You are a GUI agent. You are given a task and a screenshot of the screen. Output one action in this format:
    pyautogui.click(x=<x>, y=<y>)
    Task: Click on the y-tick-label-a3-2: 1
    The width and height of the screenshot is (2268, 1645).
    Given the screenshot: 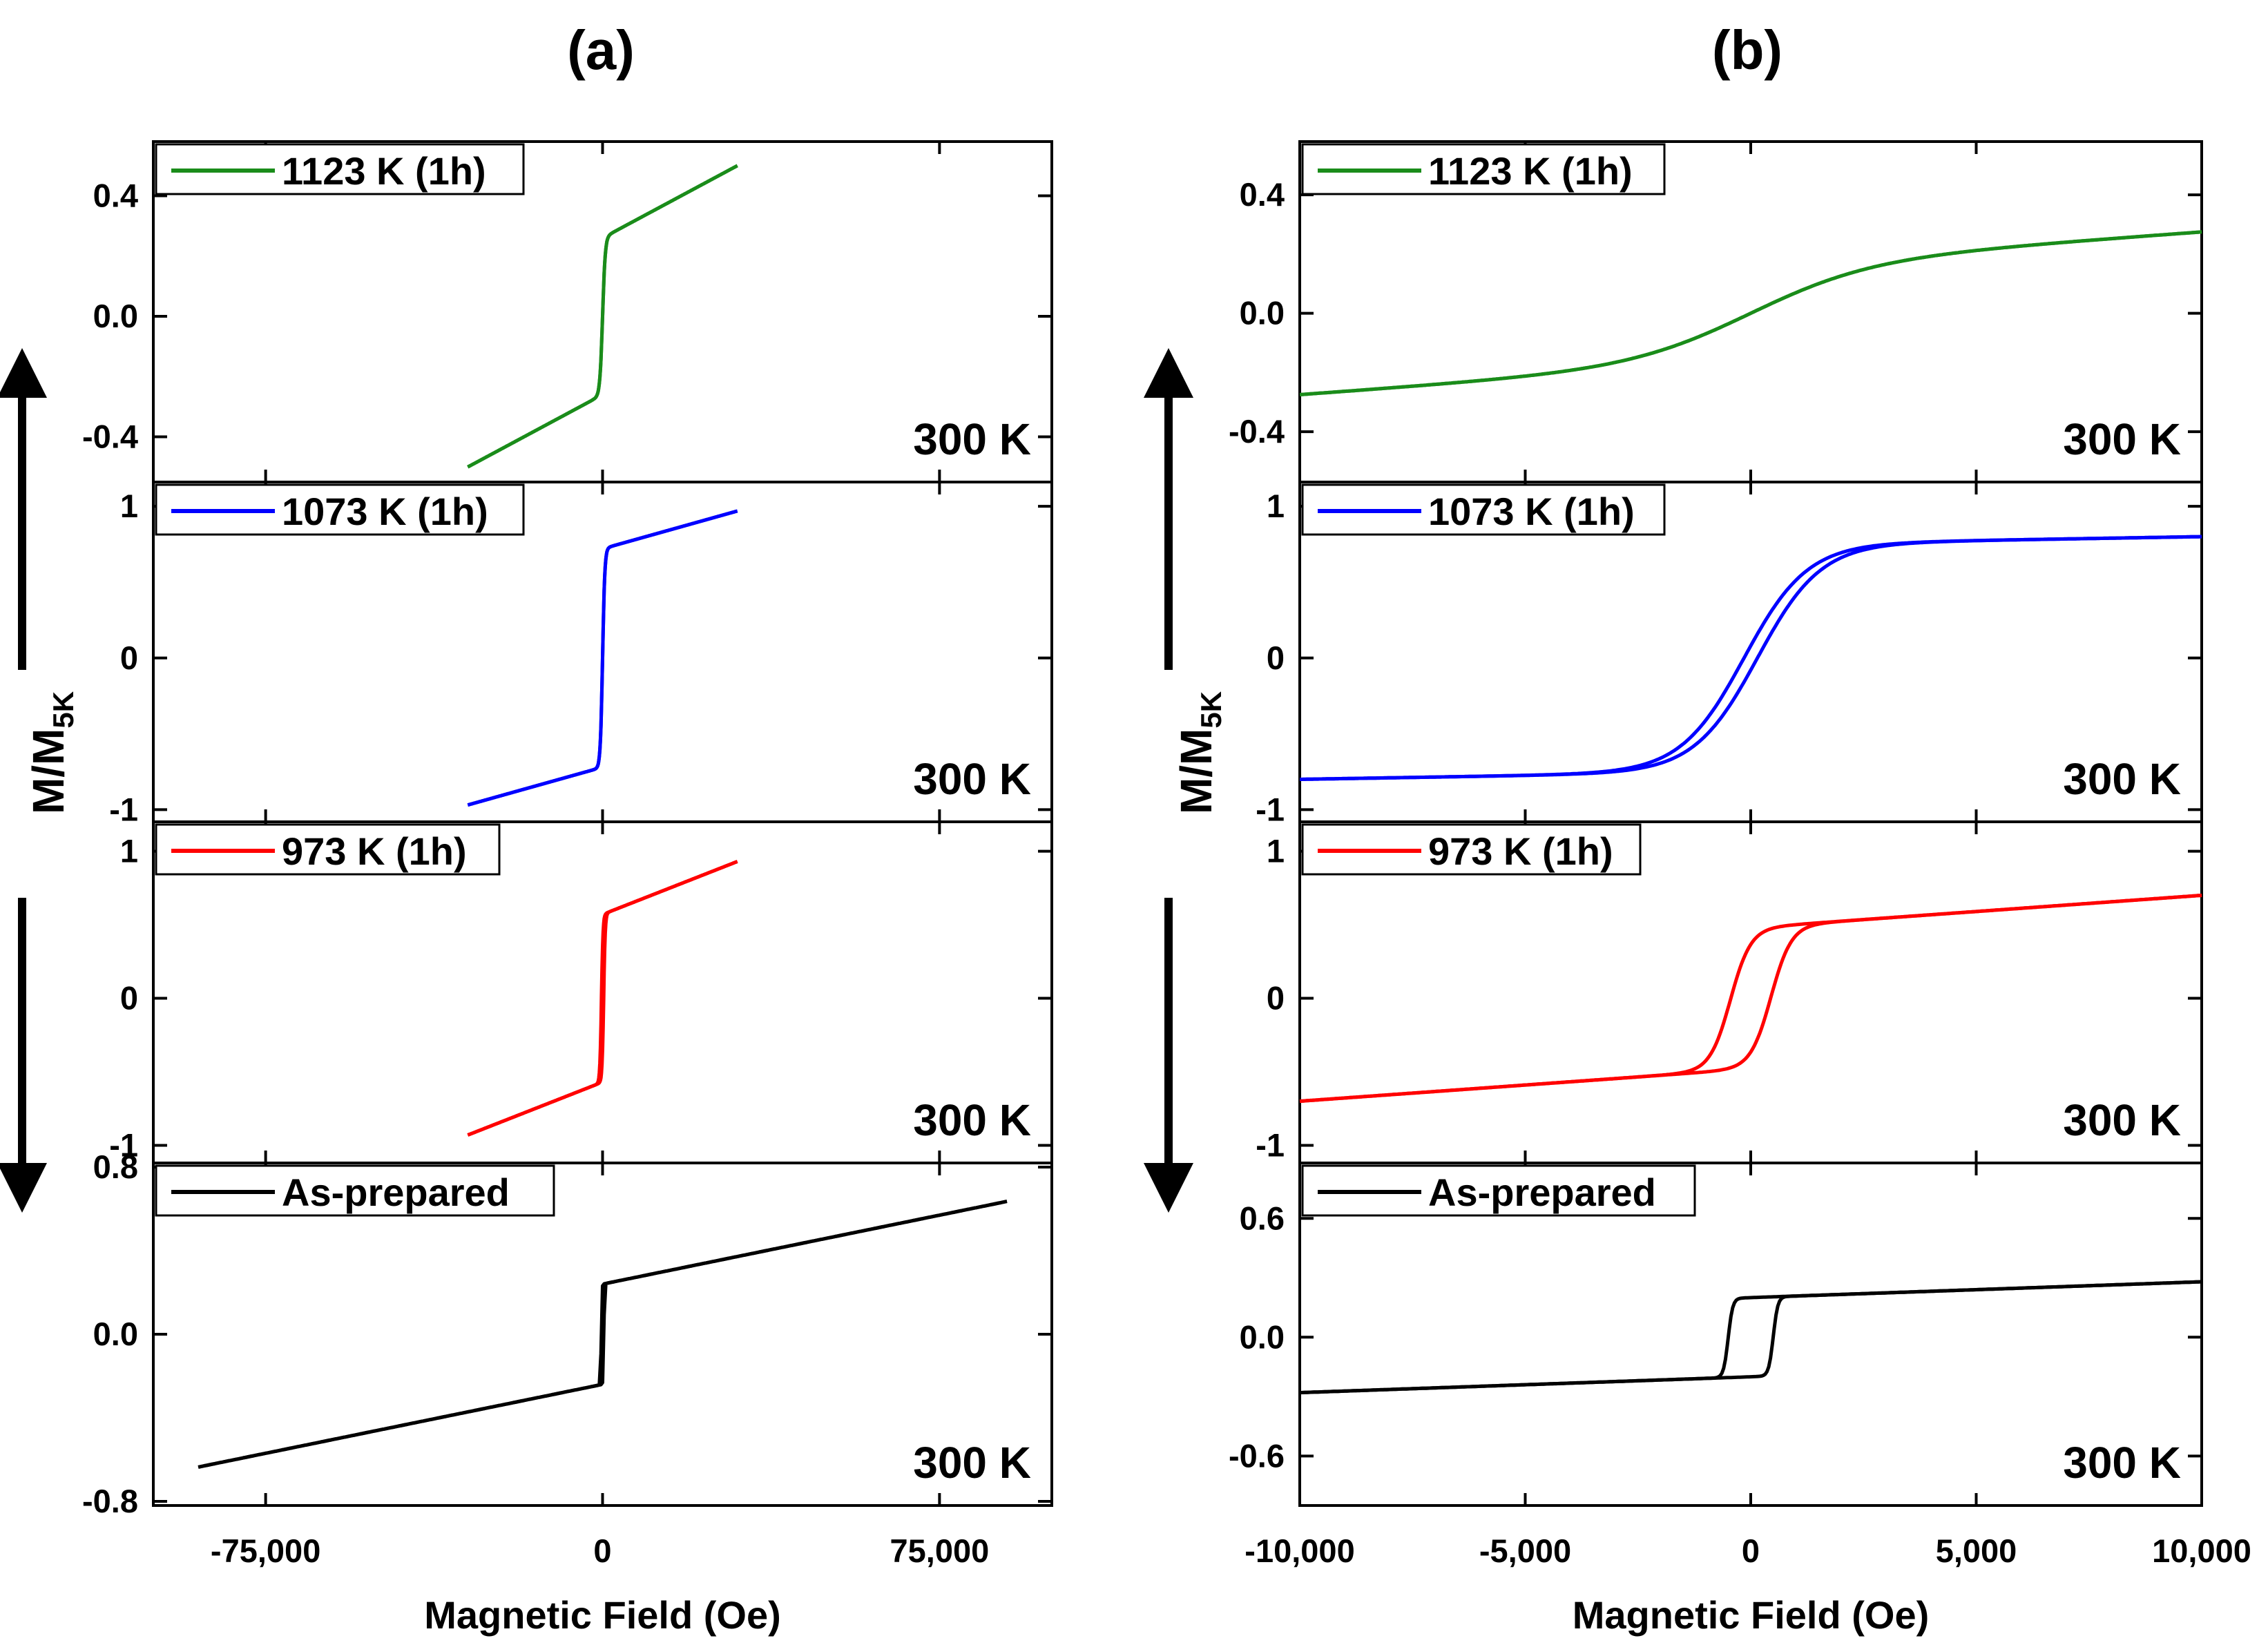 What is the action you would take?
    pyautogui.click(x=129, y=851)
    